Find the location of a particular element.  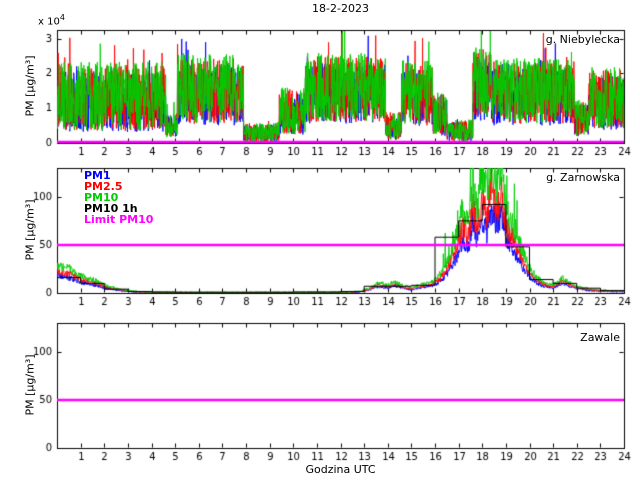

ylabel-niebylecka: PM [µg/m³] is located at coordinates (30, 86).